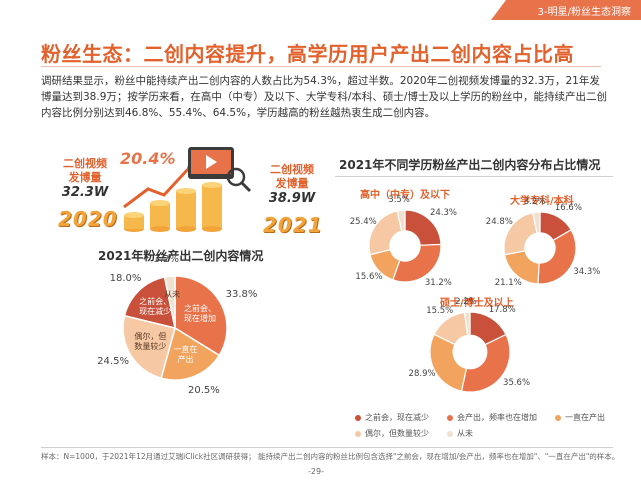  I want to click on stat-2020: 二创视频 发博量 32.3W, so click(85, 178).